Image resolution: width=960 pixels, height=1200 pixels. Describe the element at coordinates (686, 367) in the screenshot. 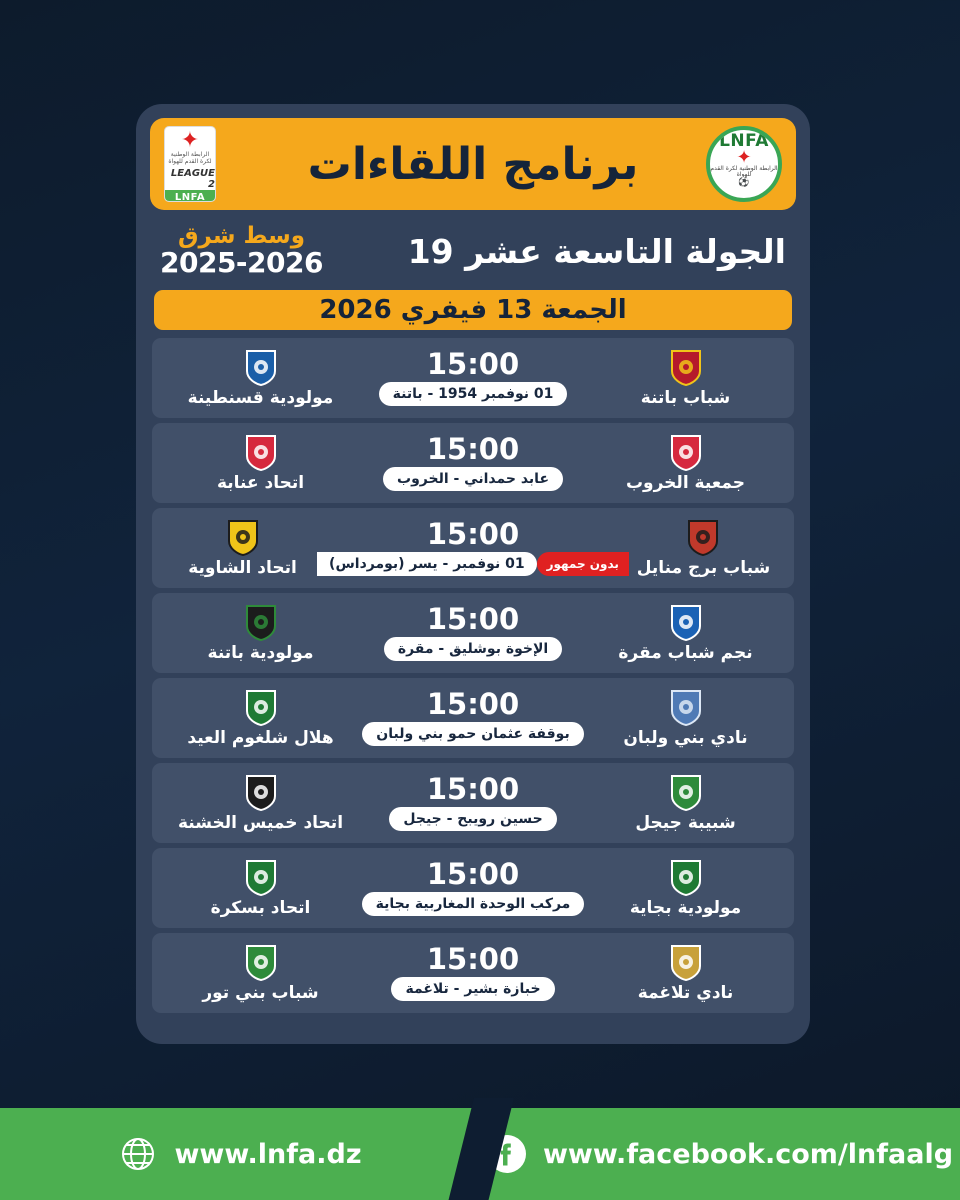

I see `csb-batna-crest-icon` at that location.